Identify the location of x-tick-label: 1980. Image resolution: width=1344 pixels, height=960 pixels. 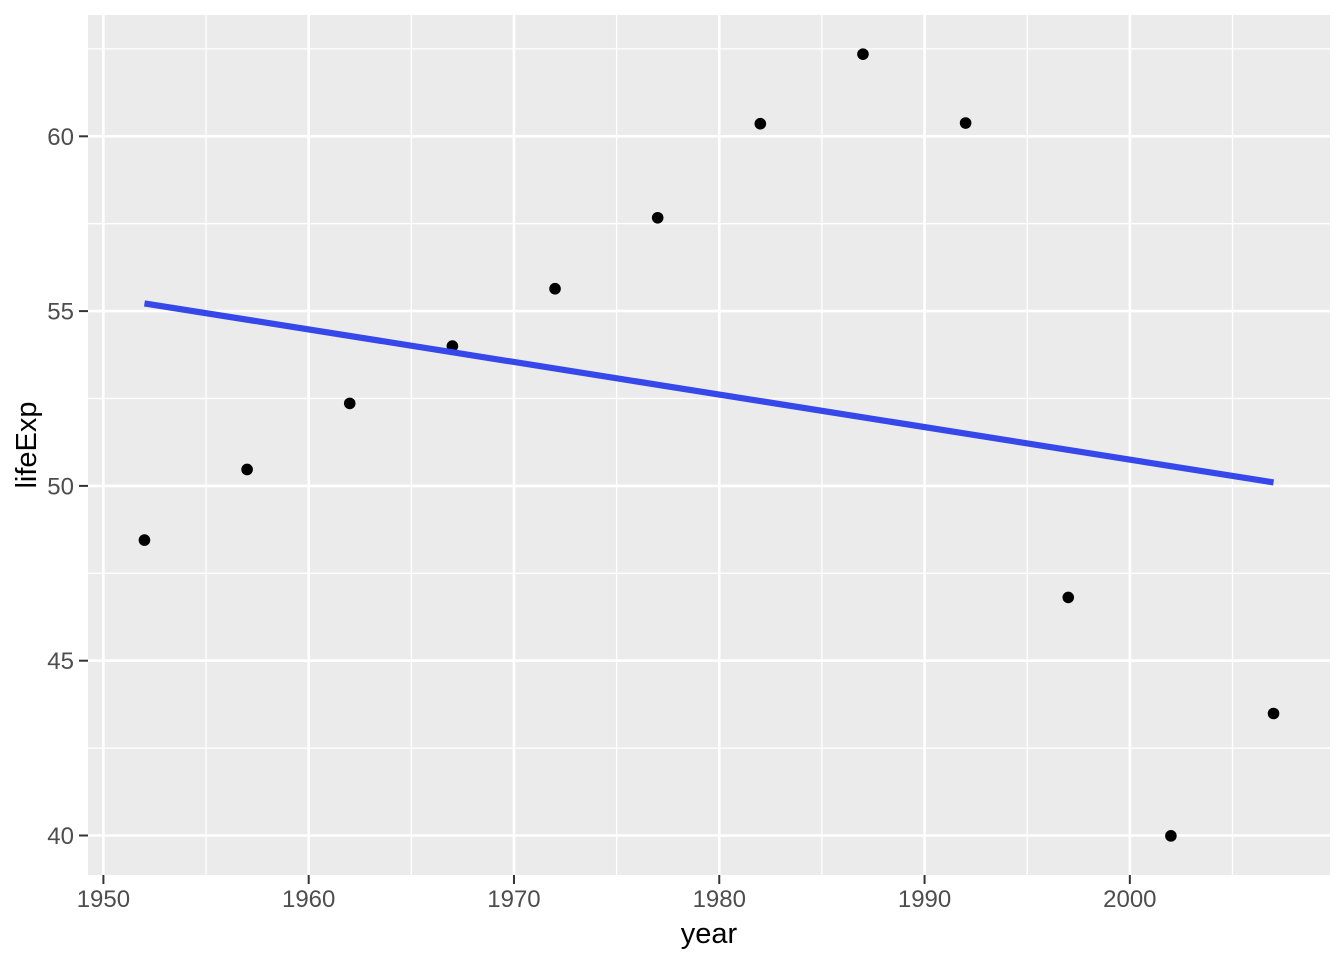
(719, 899).